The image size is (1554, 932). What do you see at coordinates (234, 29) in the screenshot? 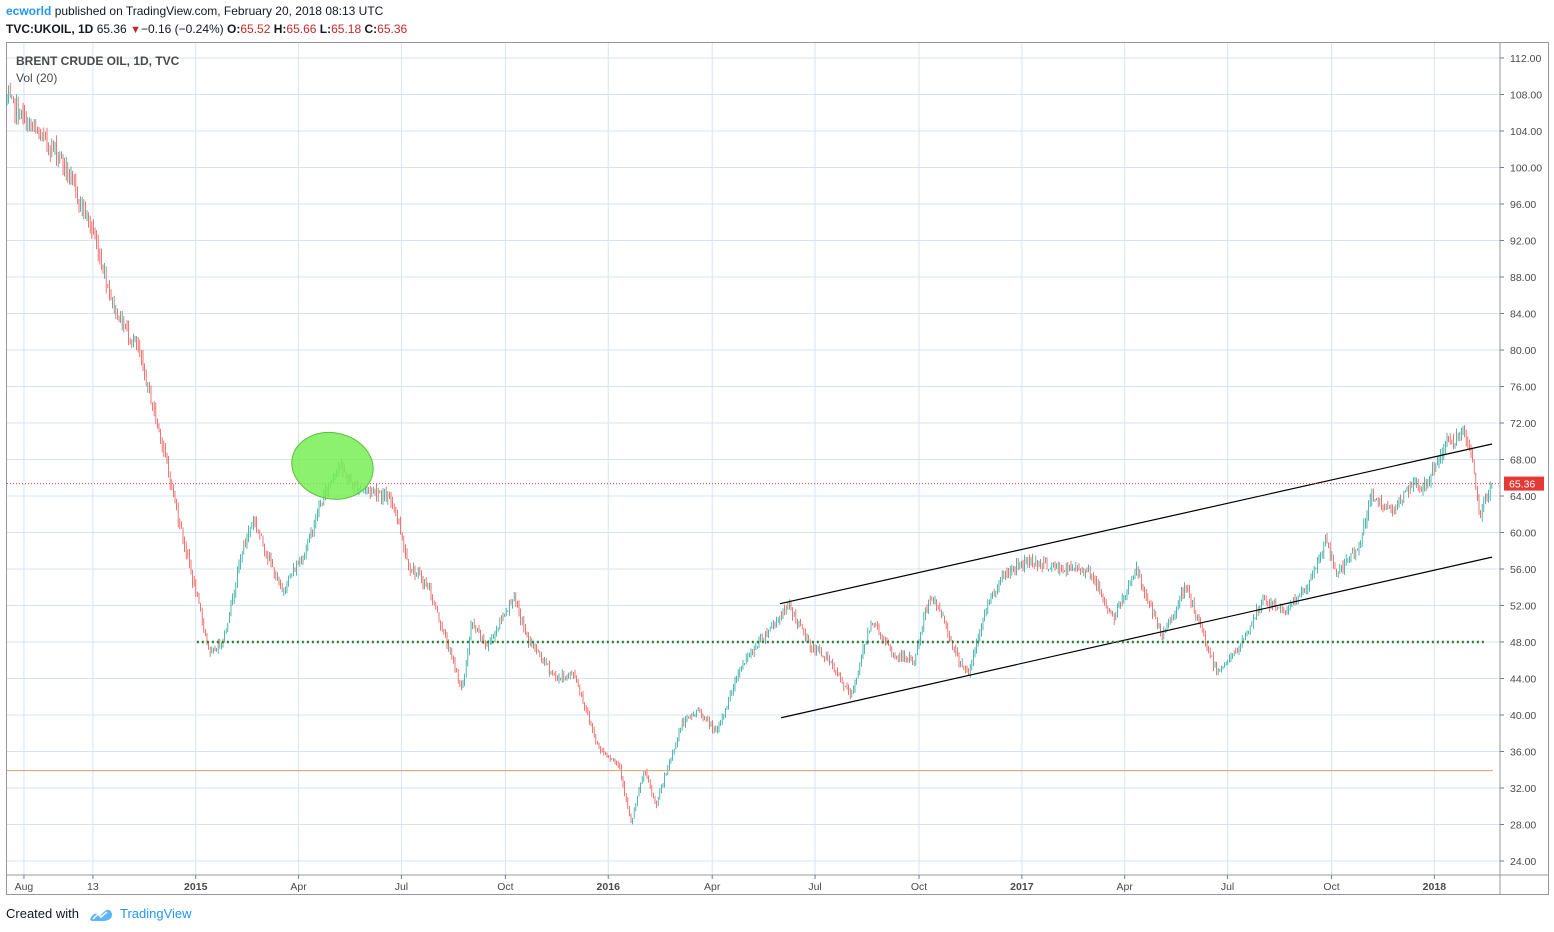
I see `open-label: O:` at bounding box center [234, 29].